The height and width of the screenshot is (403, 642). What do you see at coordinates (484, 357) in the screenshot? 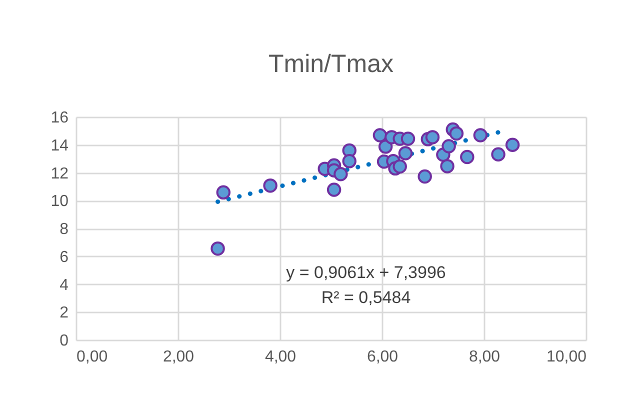
I see `x-tick-label: 8,00` at bounding box center [484, 357].